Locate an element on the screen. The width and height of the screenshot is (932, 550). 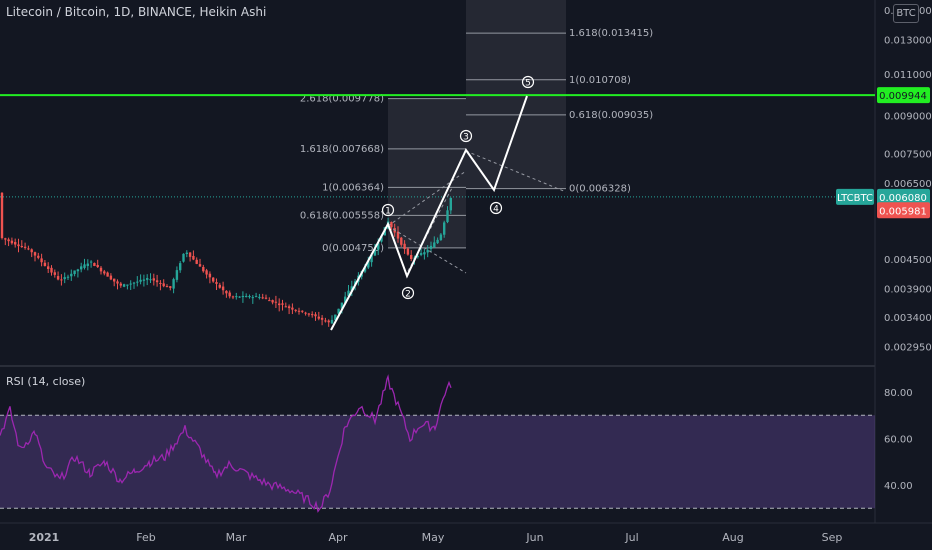
symbol-tag-text: LTCBTC is located at coordinates (855, 198).